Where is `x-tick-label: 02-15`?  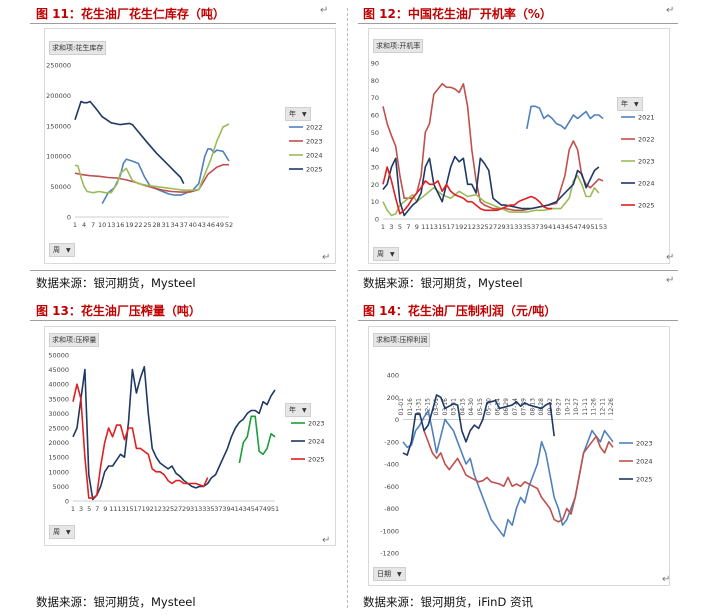 x-tick-label: 02-15 is located at coordinates (427, 407).